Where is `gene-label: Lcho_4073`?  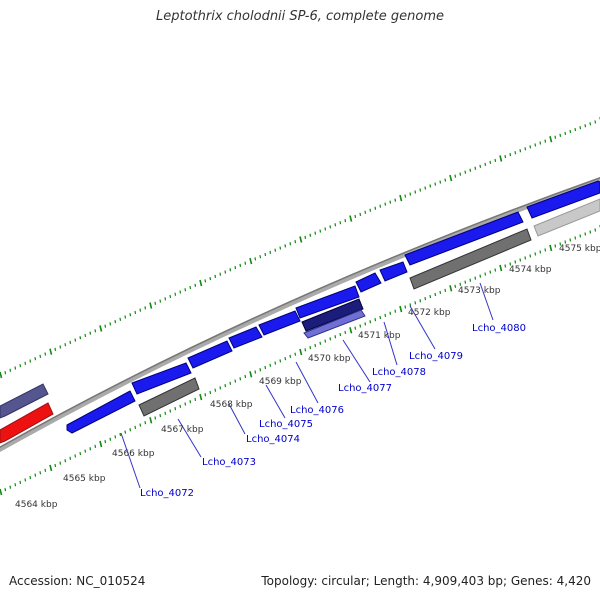
gene-label: Lcho_4073 is located at coordinates (229, 462).